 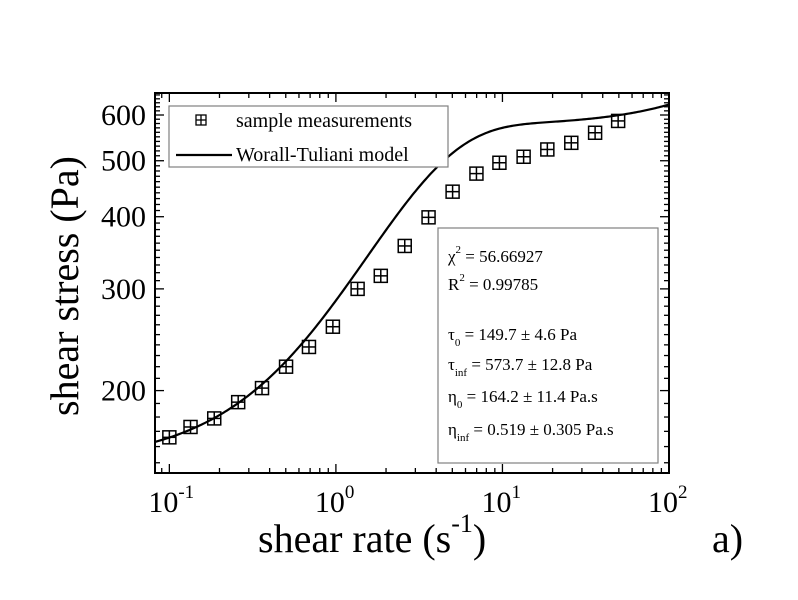 I want to click on y-tick-label: 300, so click(x=123, y=289).